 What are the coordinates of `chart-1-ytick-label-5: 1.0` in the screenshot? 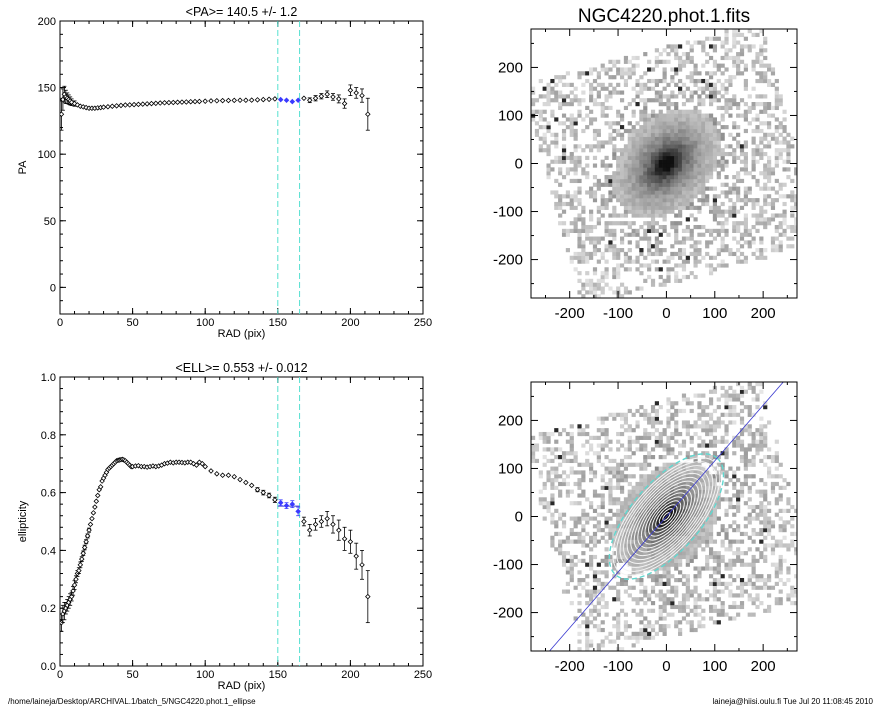 It's located at (48, 378).